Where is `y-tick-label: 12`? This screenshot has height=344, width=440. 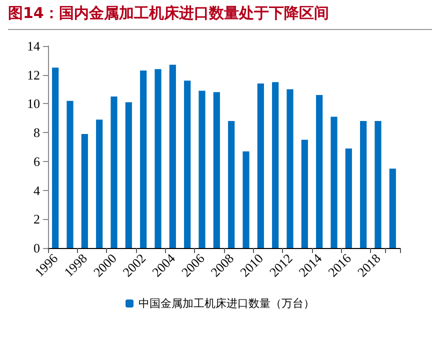 y-tick-label: 12 is located at coordinates (33, 74).